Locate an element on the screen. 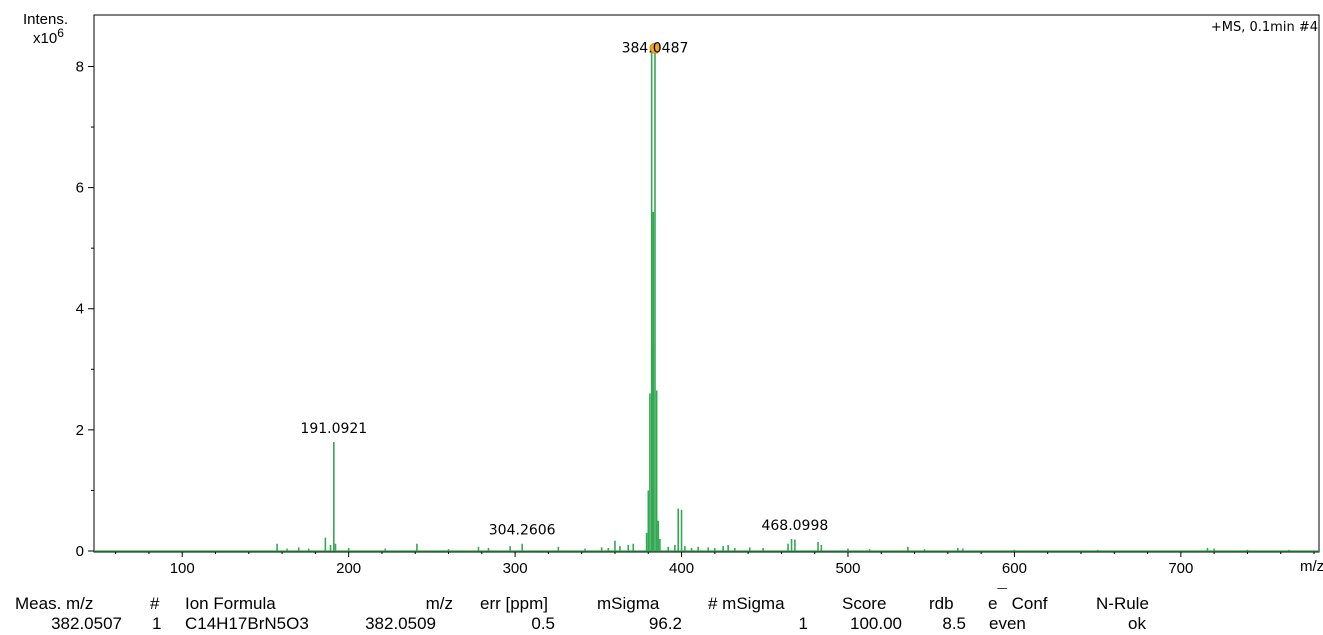 The image size is (1323, 635). base-peak-marker is located at coordinates (655, 48).